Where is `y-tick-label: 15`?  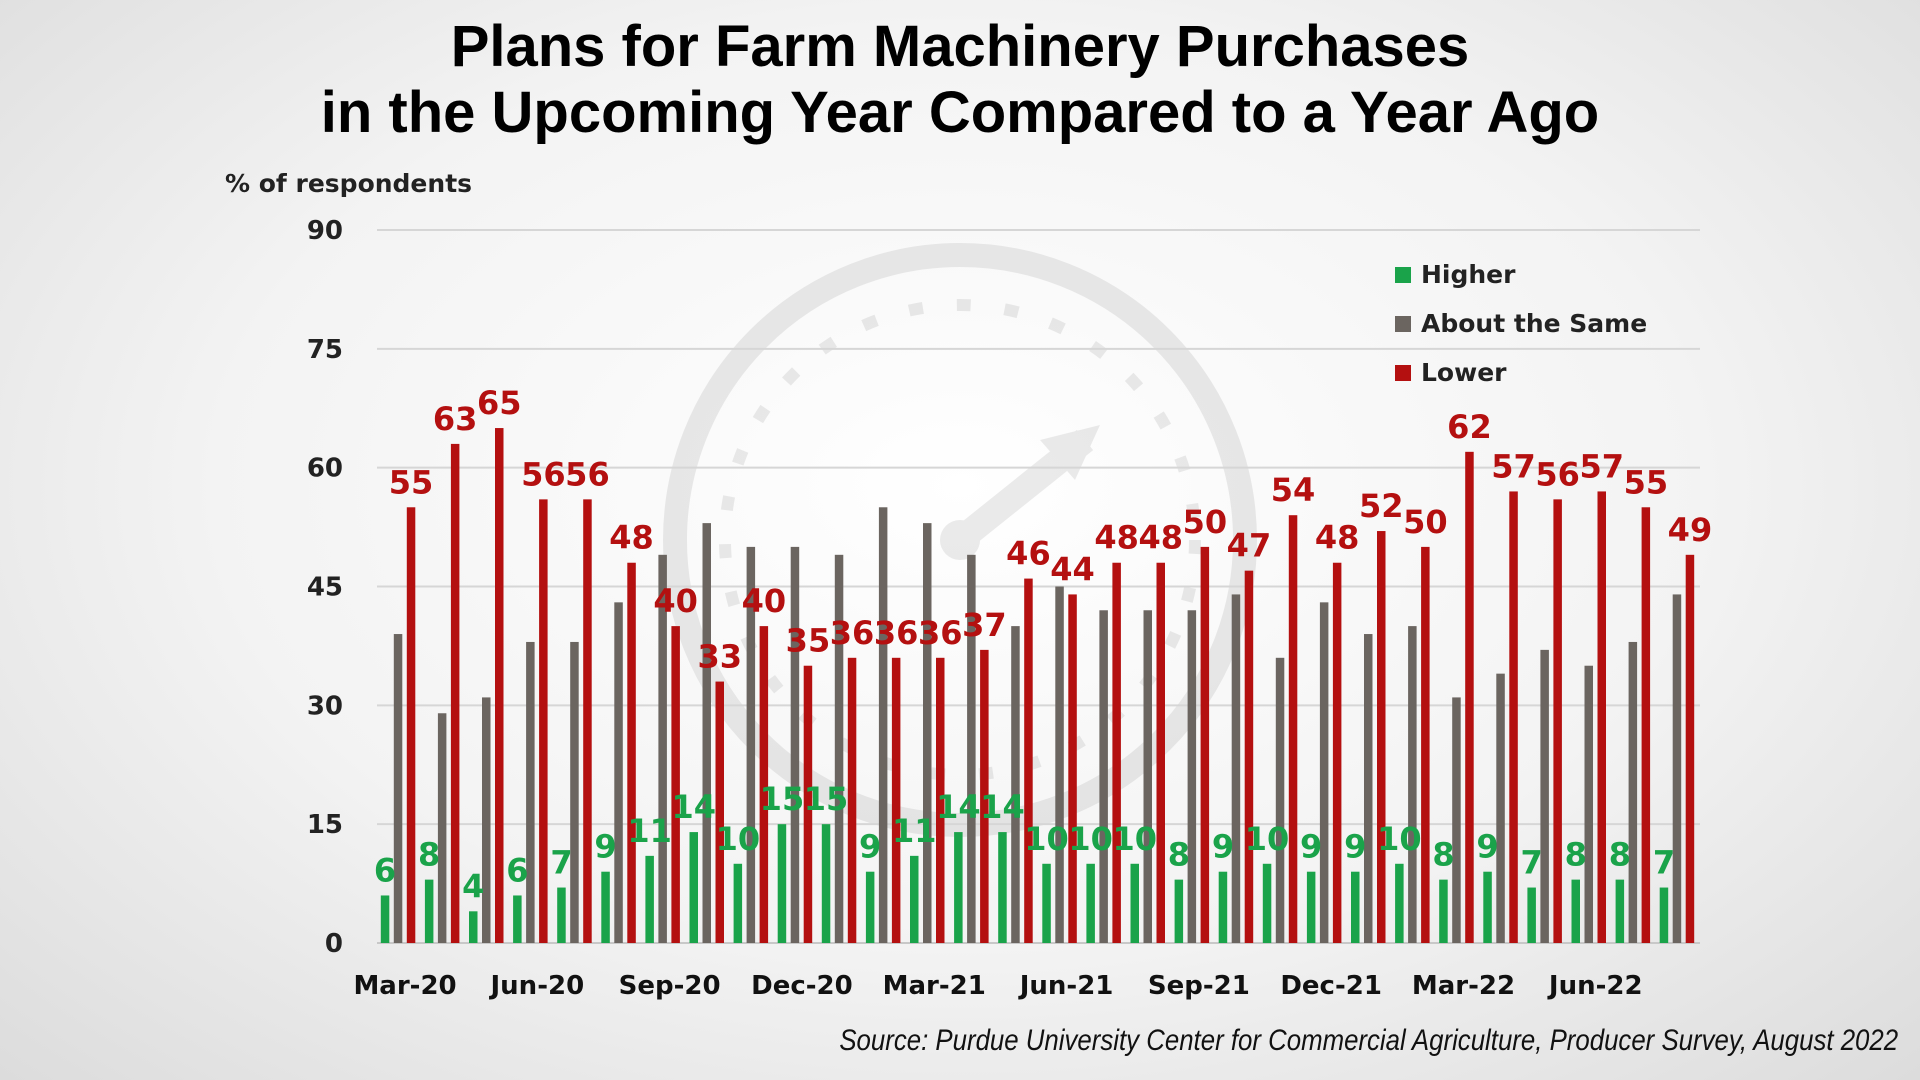
y-tick-label: 15 is located at coordinates (325, 825).